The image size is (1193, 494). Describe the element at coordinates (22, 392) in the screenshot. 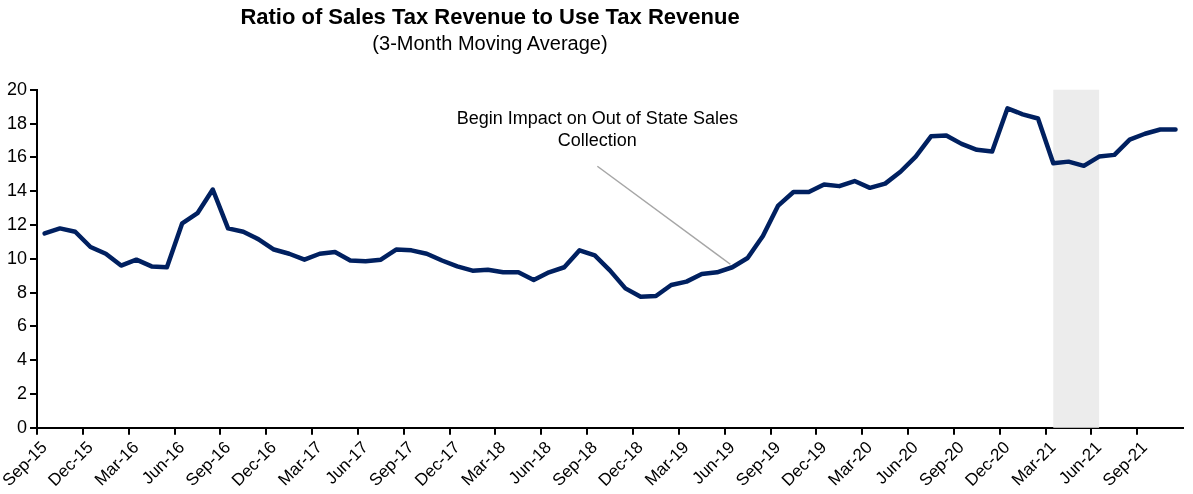

I see `y-tick-label: 2` at that location.